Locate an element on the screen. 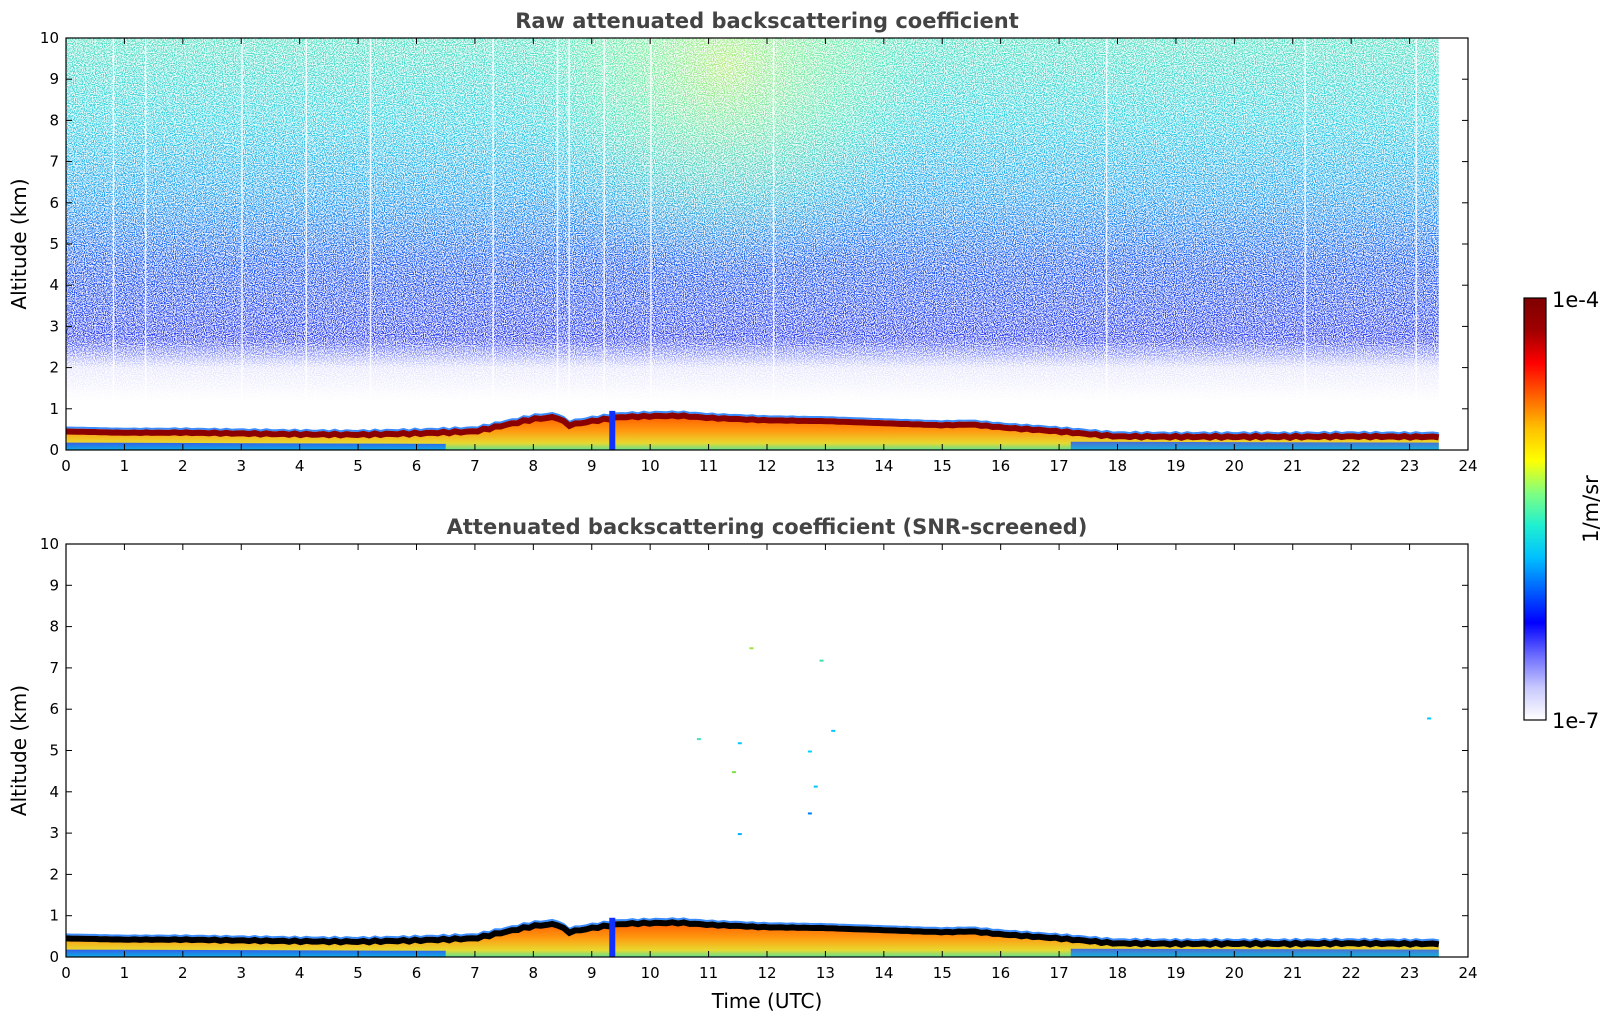  x-tick-label: 15 is located at coordinates (942, 973).